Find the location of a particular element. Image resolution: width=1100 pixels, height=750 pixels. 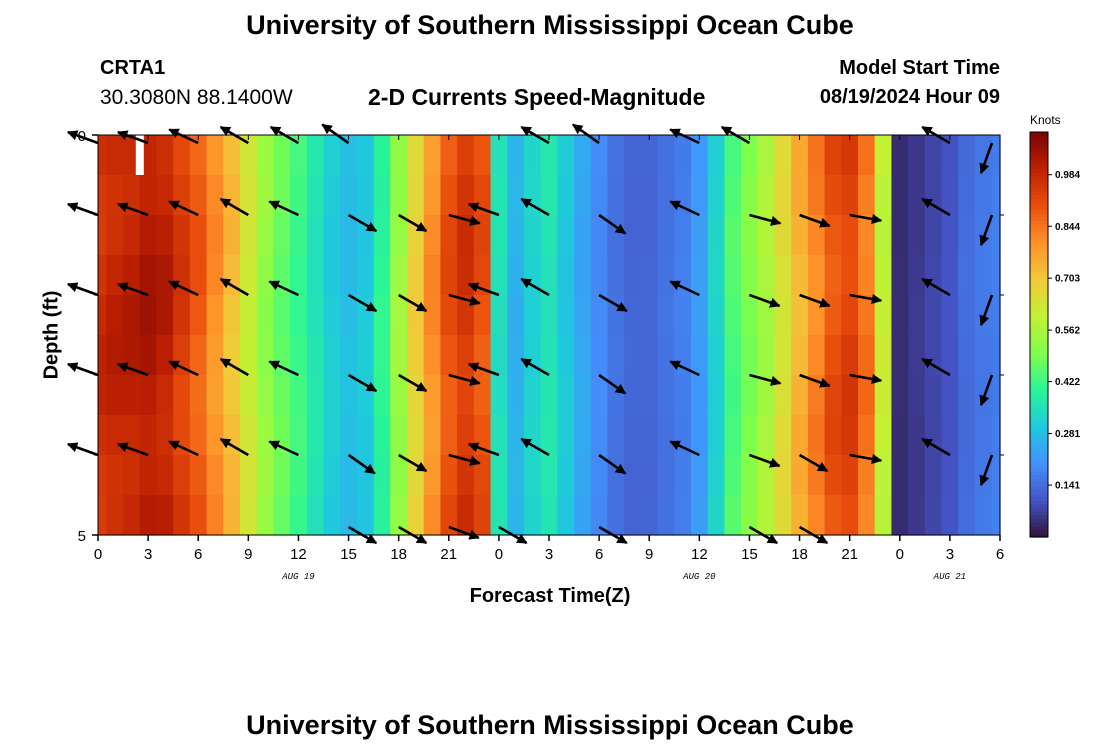

x-tick-label: 6 is located at coordinates (1000, 554).